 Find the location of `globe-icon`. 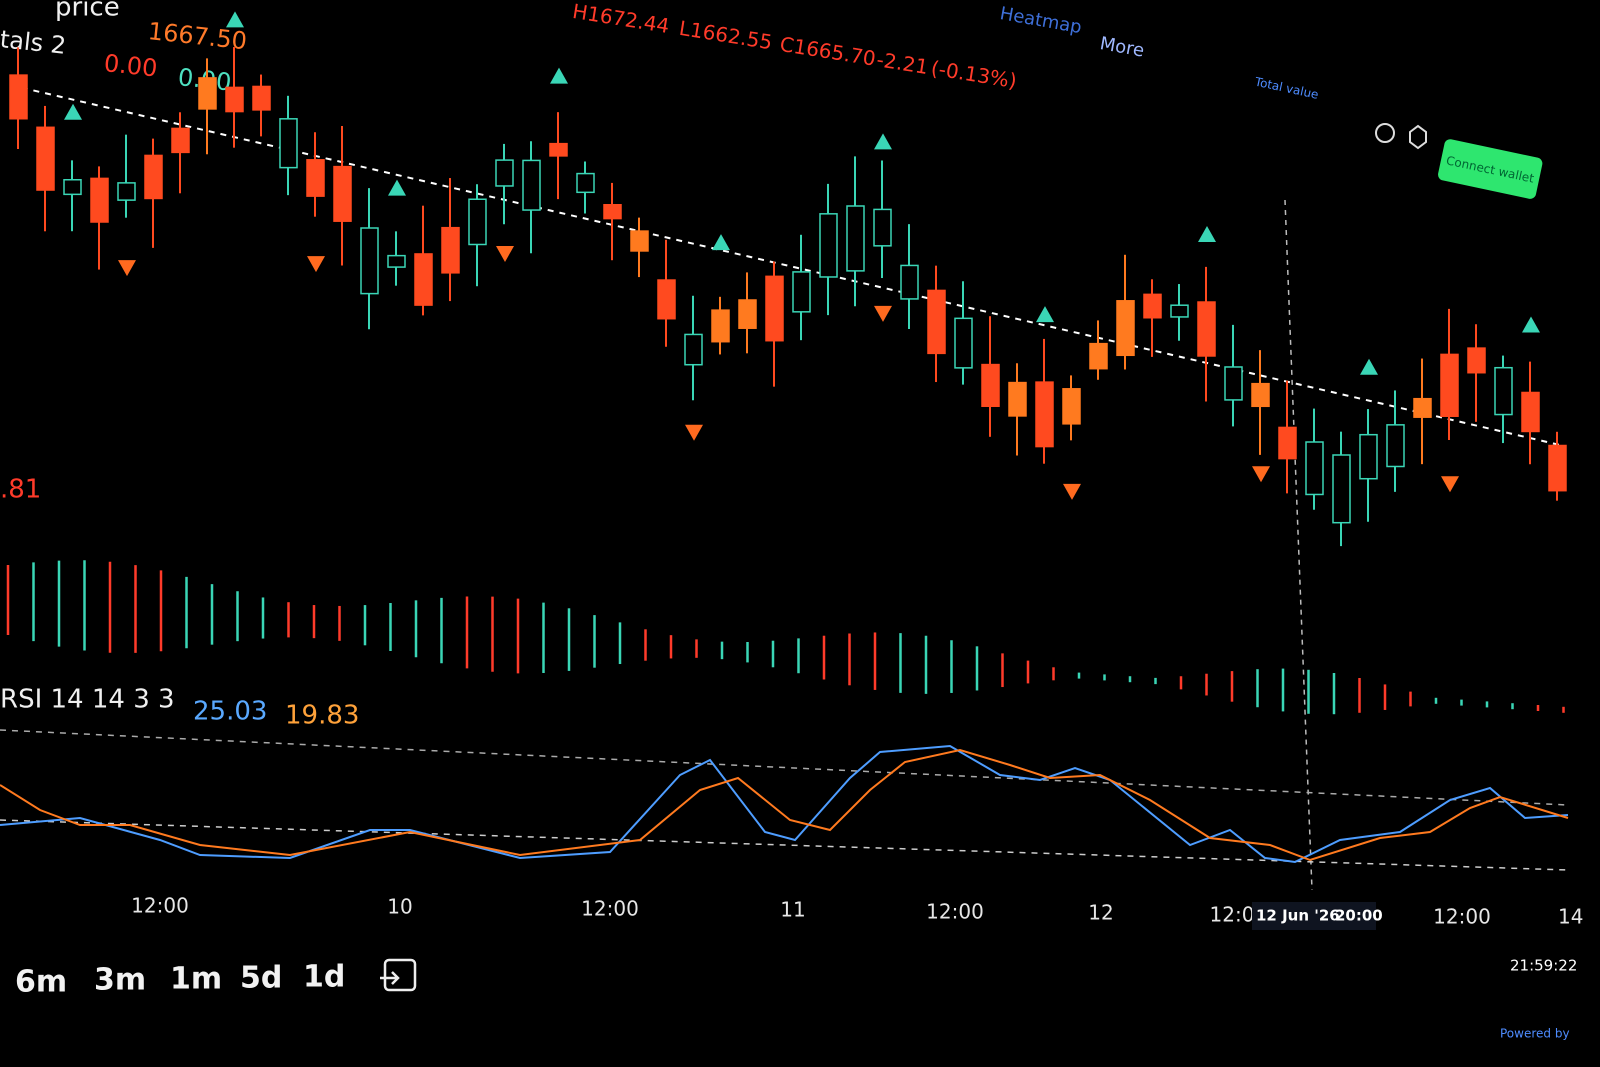

globe-icon is located at coordinates (1385, 133).